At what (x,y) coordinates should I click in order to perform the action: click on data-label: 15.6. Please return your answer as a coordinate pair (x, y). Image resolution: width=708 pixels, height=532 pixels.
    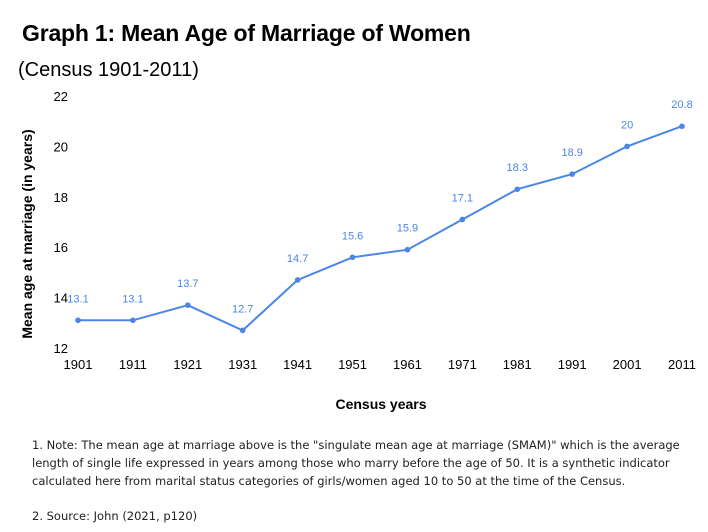
    Looking at the image, I should click on (352, 236).